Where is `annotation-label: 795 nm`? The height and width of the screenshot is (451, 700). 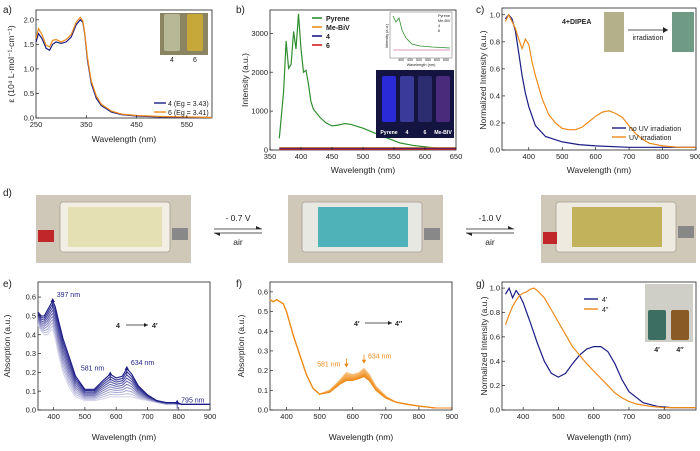
annotation-label: 795 nm is located at coordinates (193, 401).